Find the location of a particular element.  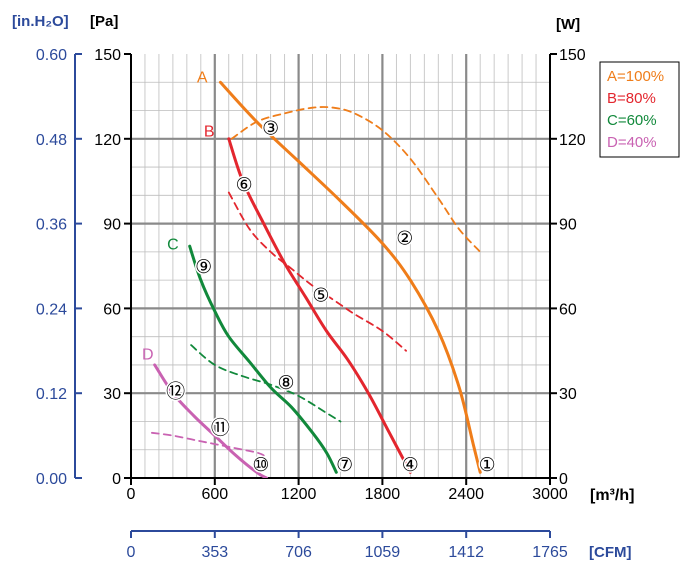

inh2o-tick-label: 0.48 is located at coordinates (51, 140).